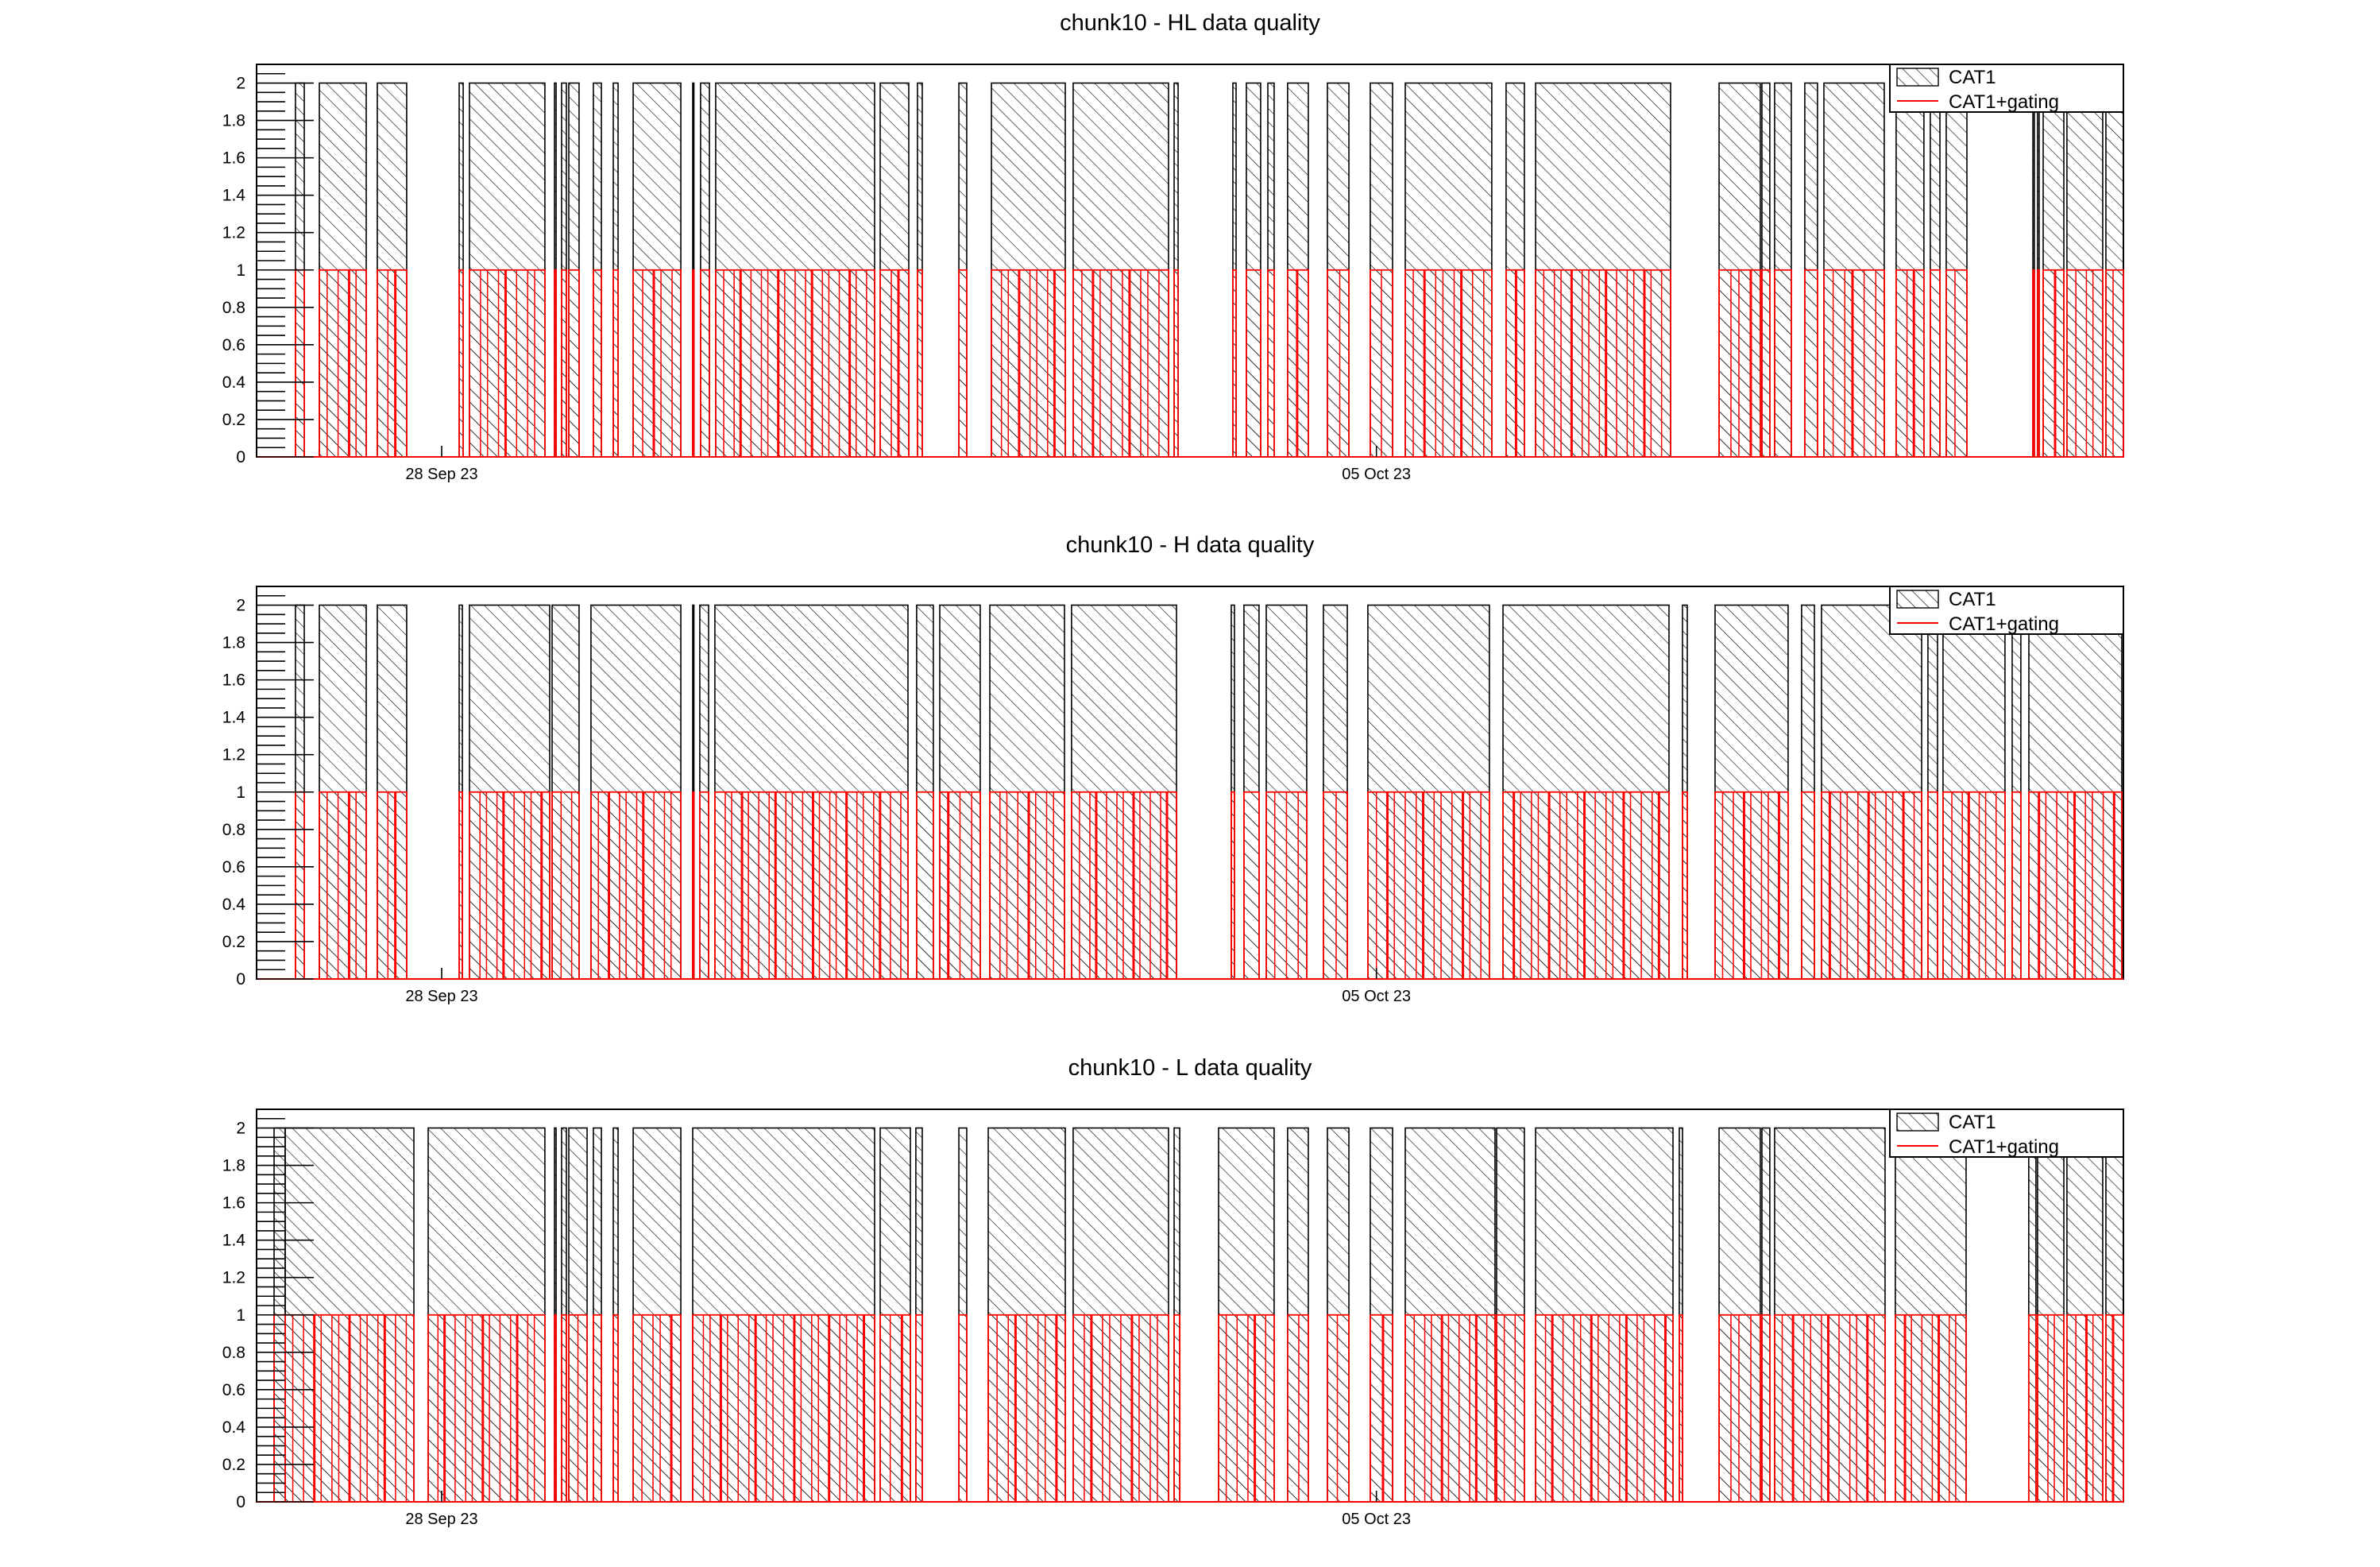  Describe the element at coordinates (233, 680) in the screenshot. I see `y-tick-label: 1.6` at that location.